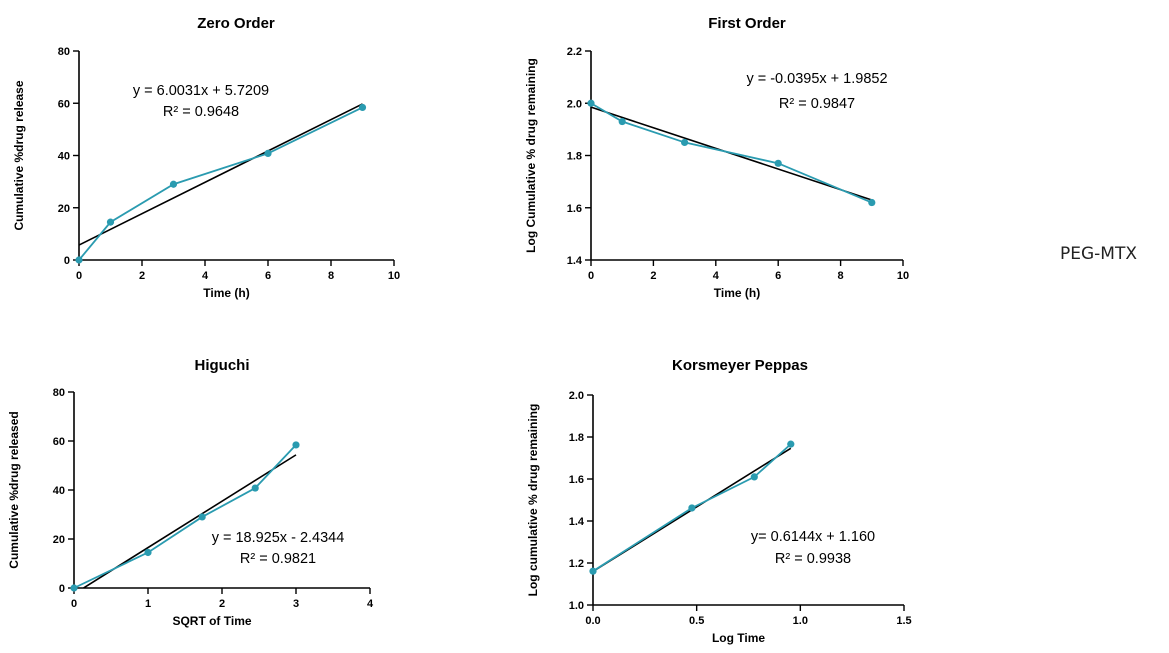 The image size is (1169, 653). What do you see at coordinates (148, 604) in the screenshot?
I see `x-tick-label: 1` at bounding box center [148, 604].